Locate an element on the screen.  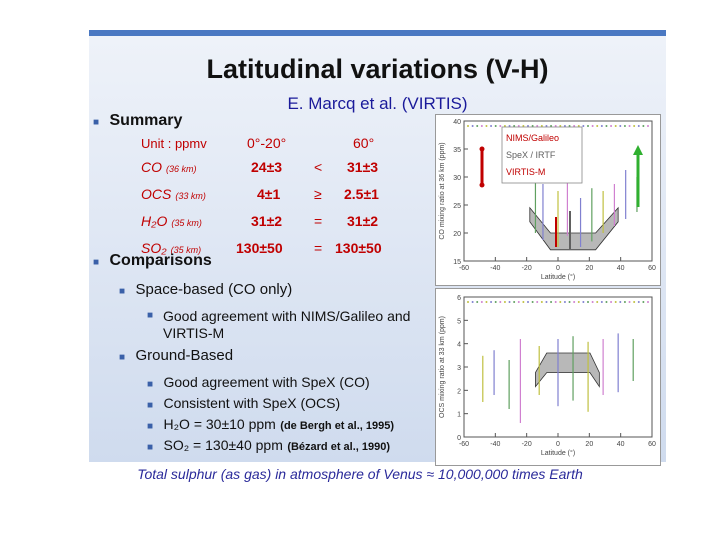
slide-subtitle: E. Marcq et al. (VIRTIS) is located at coordinates (377, 103).